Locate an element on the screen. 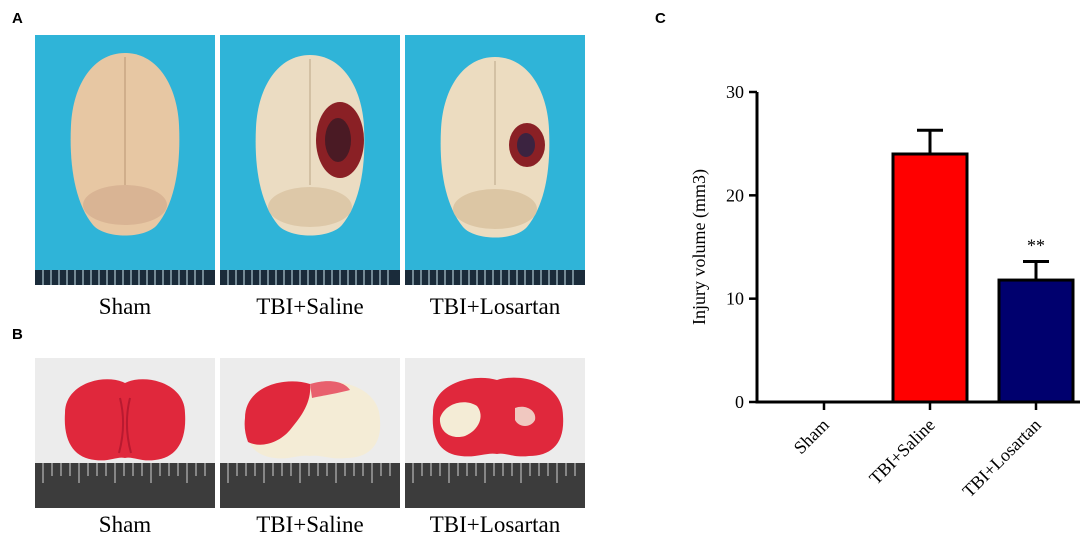 The image size is (1084, 540). caption-a-tbi-saline: TBI+Saline is located at coordinates (310, 306).